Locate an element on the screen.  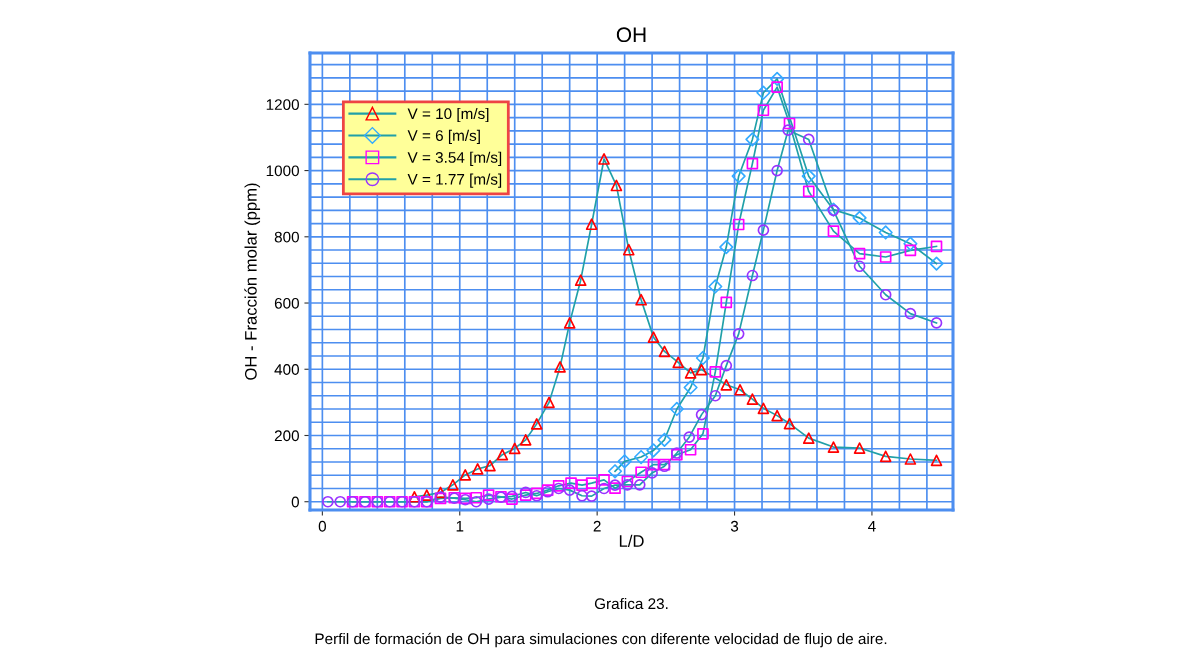
text: Perfil de formación de OH para simulaciones con diferente velocidad de flujo de aire. is located at coordinates (601, 640).